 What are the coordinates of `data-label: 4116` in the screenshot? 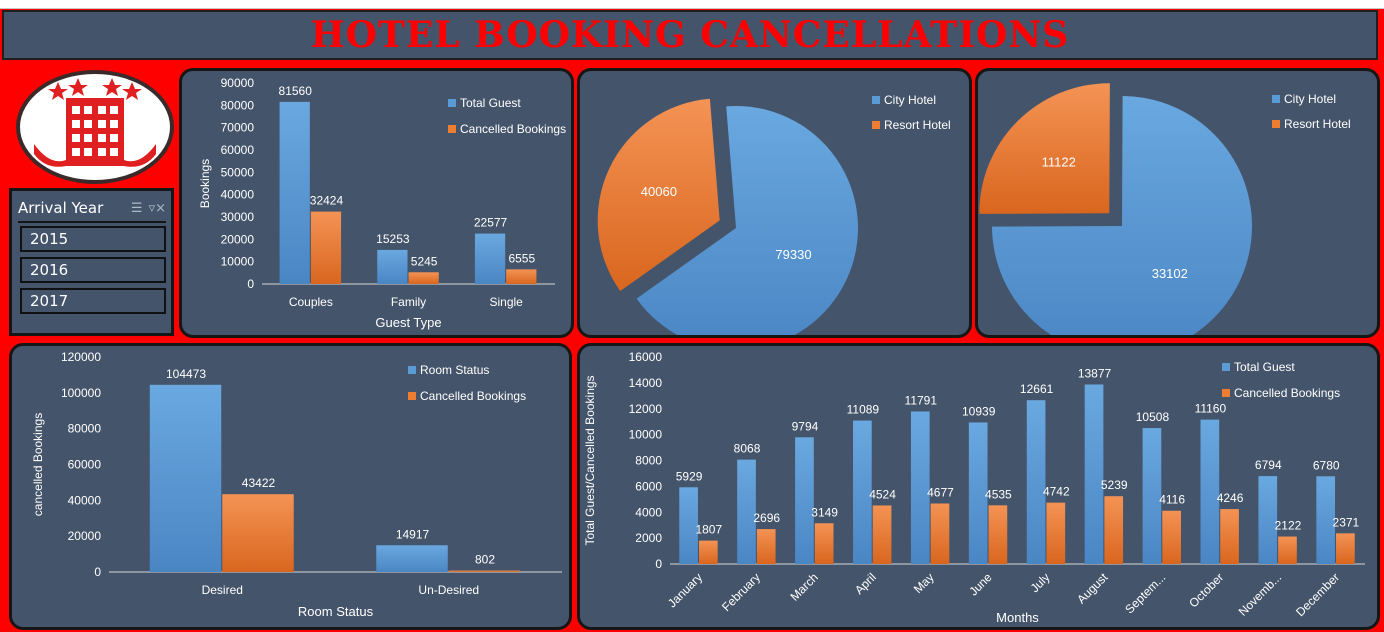 It's located at (1172, 500).